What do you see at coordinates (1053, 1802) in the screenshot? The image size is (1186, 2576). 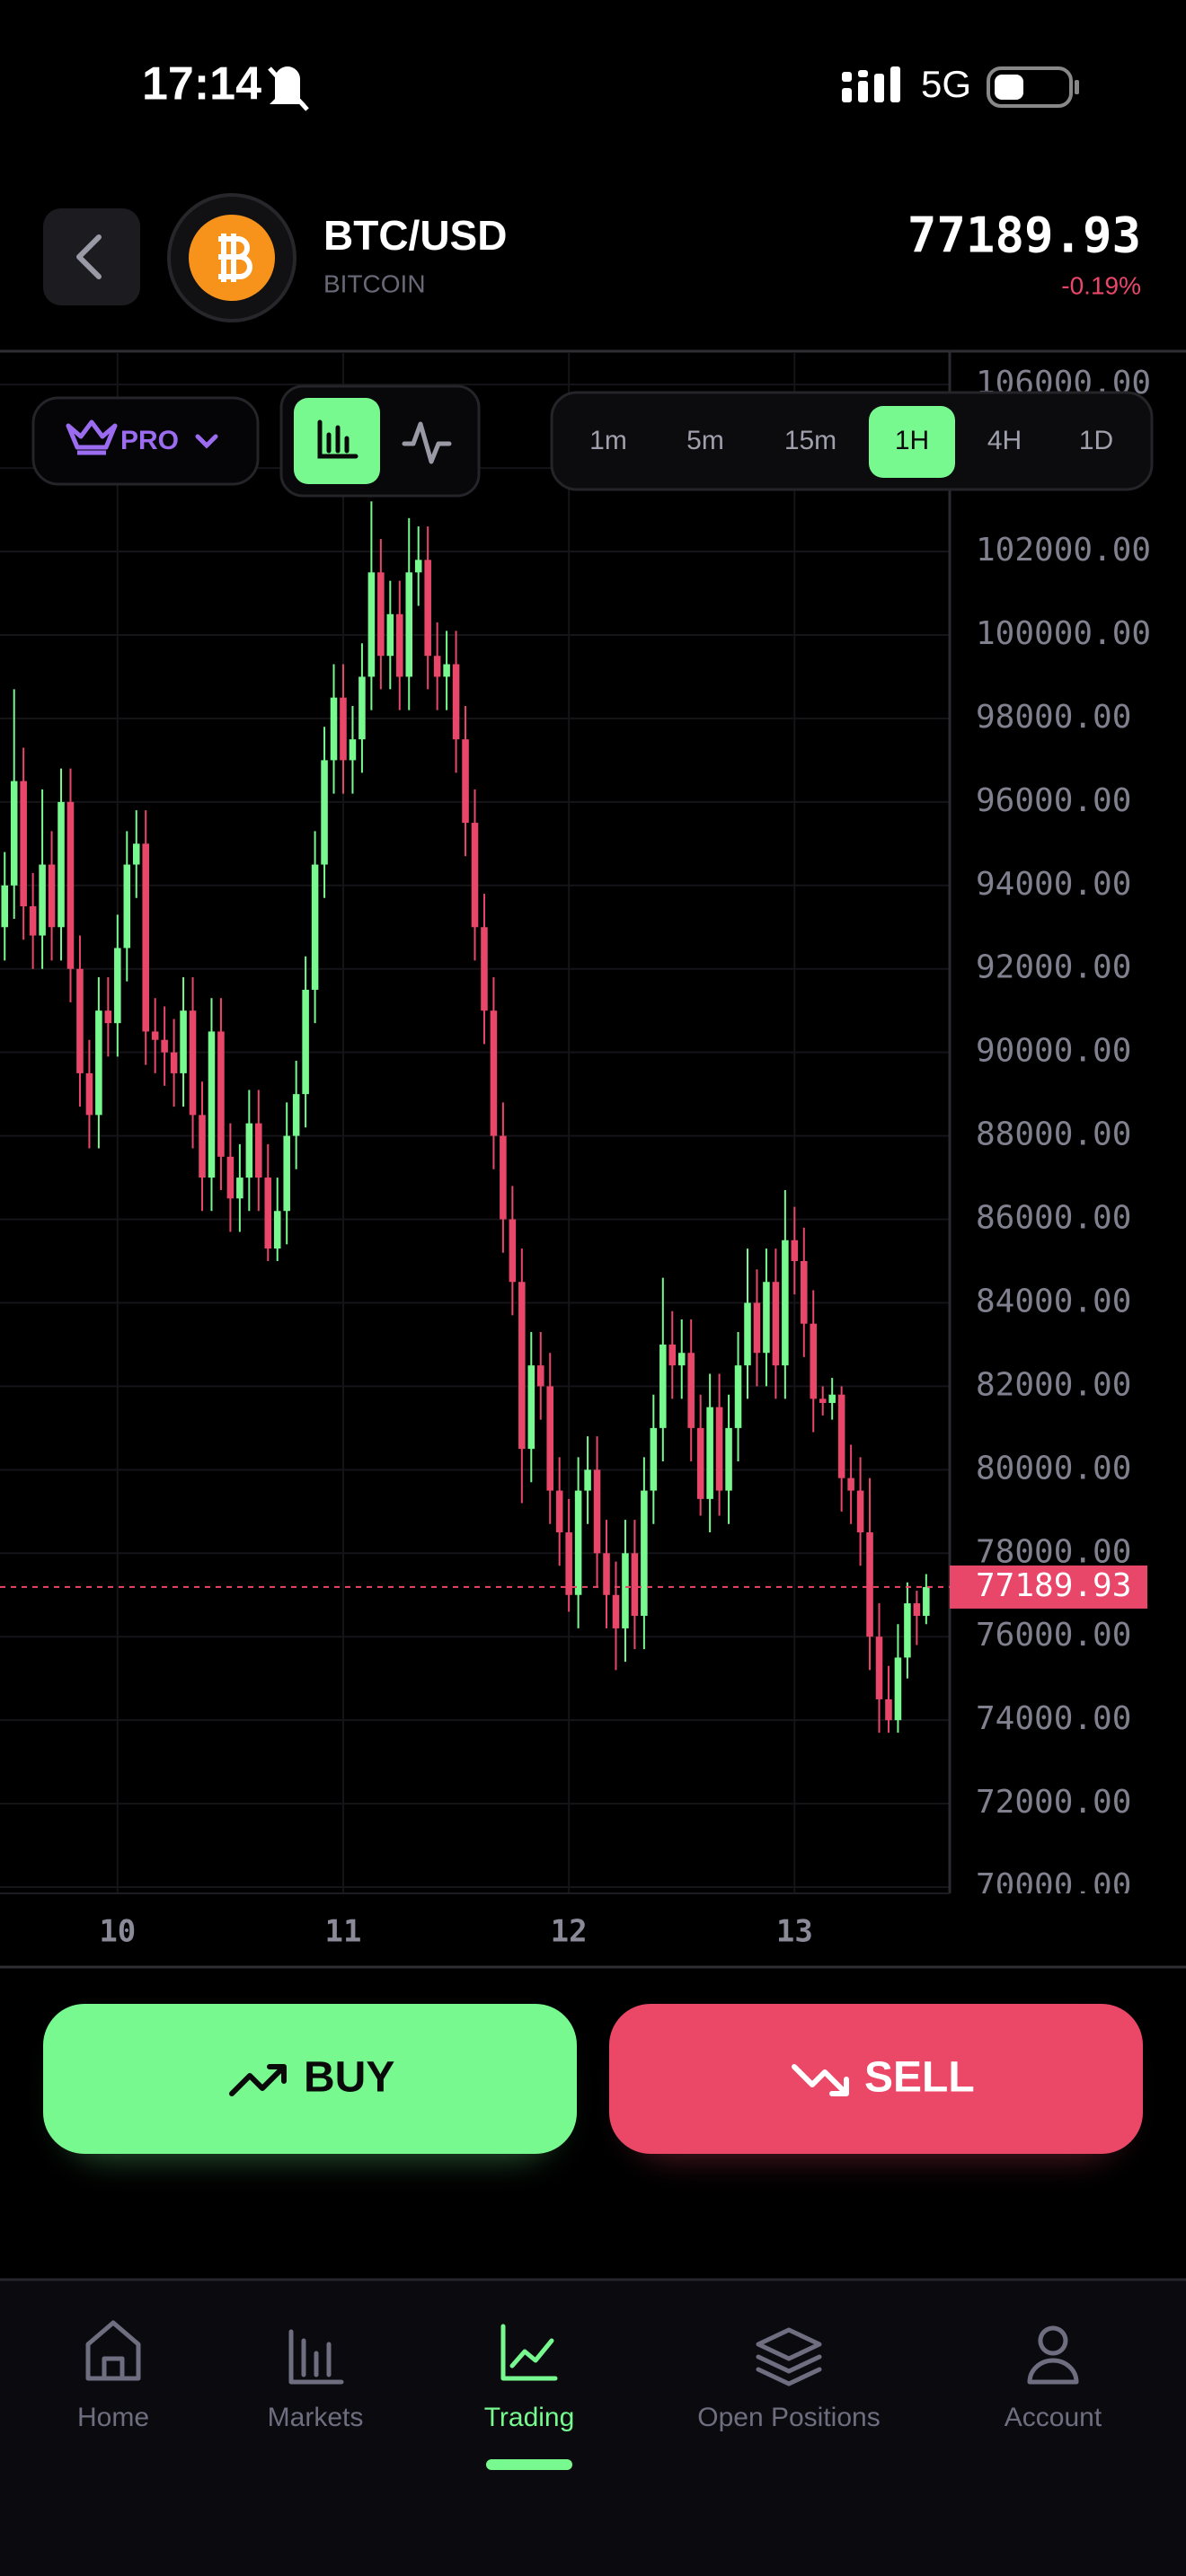 I see `y-tick-label: 72000.00` at bounding box center [1053, 1802].